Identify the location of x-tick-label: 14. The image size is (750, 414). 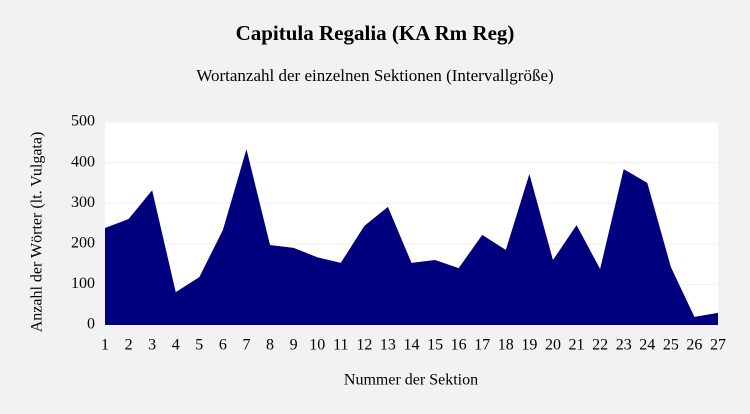
(412, 345).